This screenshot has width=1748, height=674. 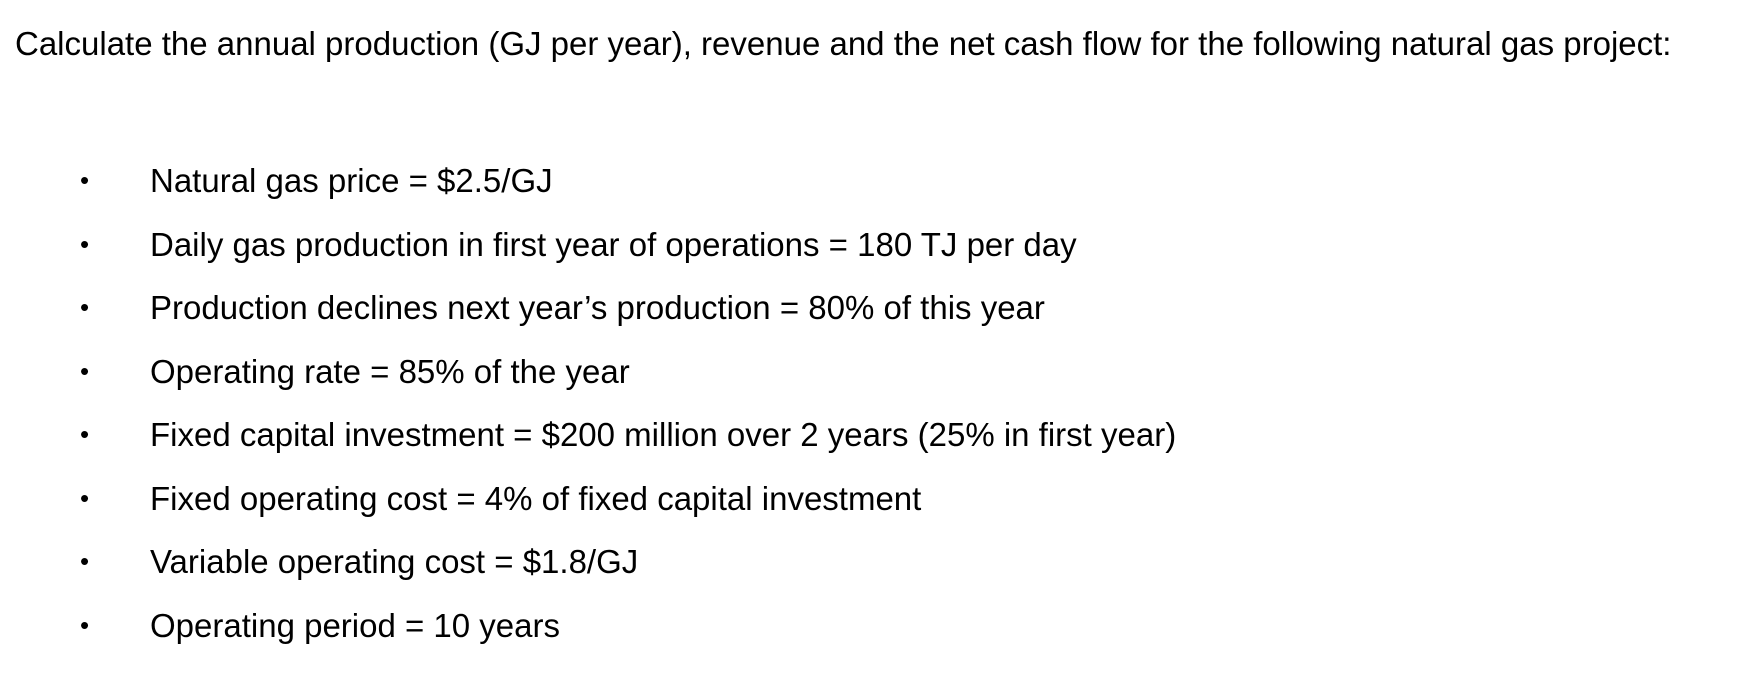 What do you see at coordinates (390, 371) in the screenshot?
I see `item-text: Operating rate = 85% of the year` at bounding box center [390, 371].